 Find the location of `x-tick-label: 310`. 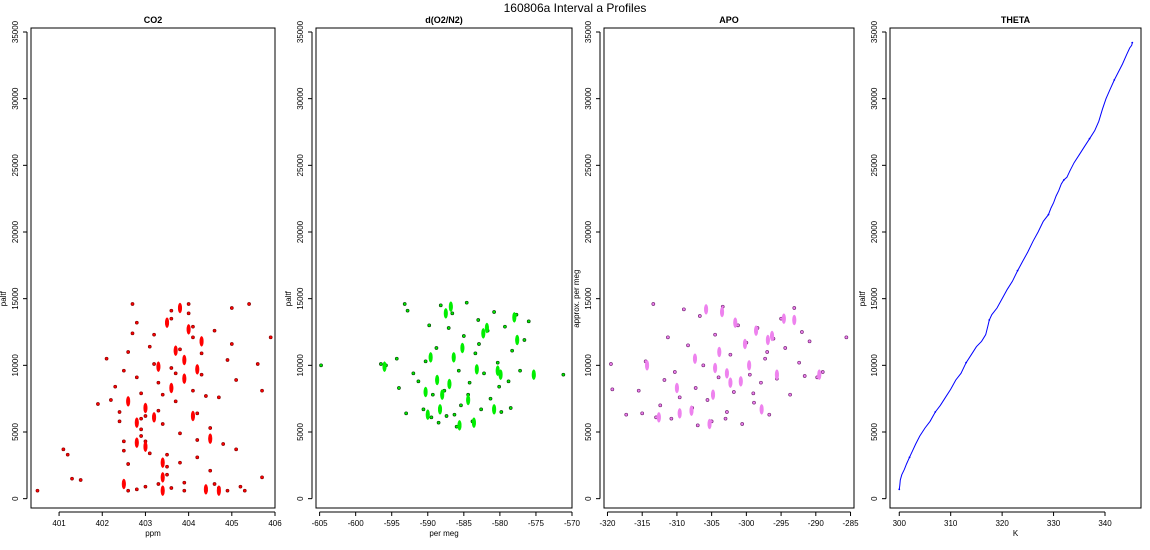

x-tick-label: 310 is located at coordinates (951, 523).